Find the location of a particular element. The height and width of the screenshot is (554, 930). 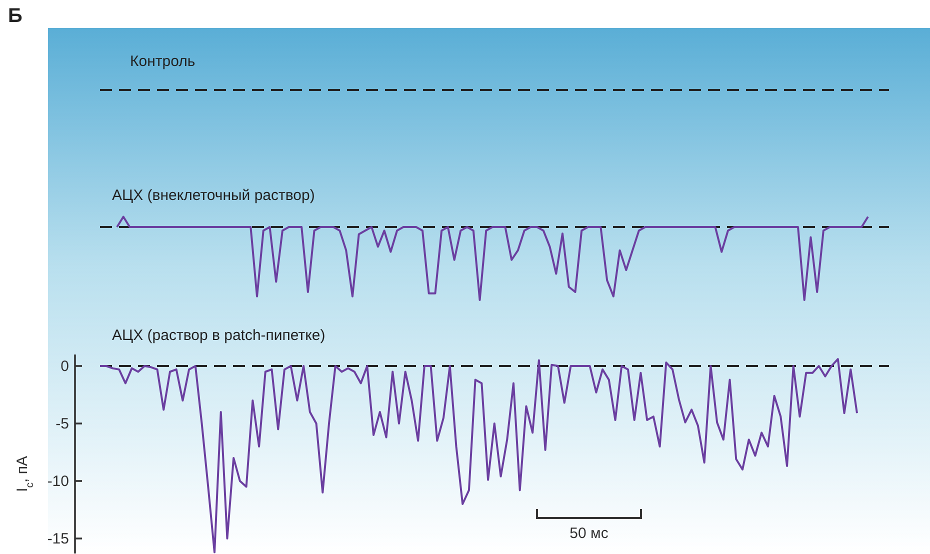

y-tick-label: -15 is located at coordinates (58, 539).